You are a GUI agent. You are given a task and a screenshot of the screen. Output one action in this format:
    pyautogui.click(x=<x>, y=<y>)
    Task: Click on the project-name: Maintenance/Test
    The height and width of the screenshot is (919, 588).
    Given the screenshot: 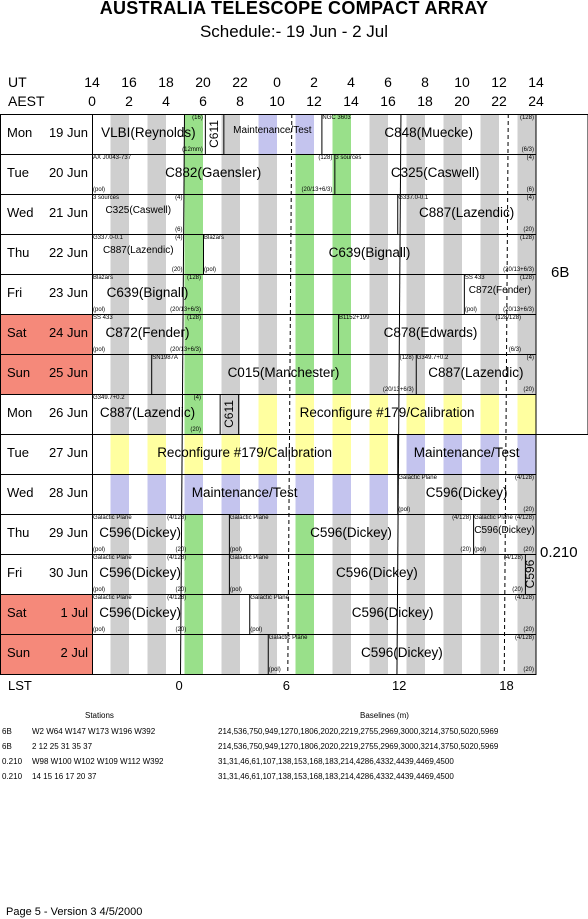 What is the action you would take?
    pyautogui.click(x=466, y=452)
    